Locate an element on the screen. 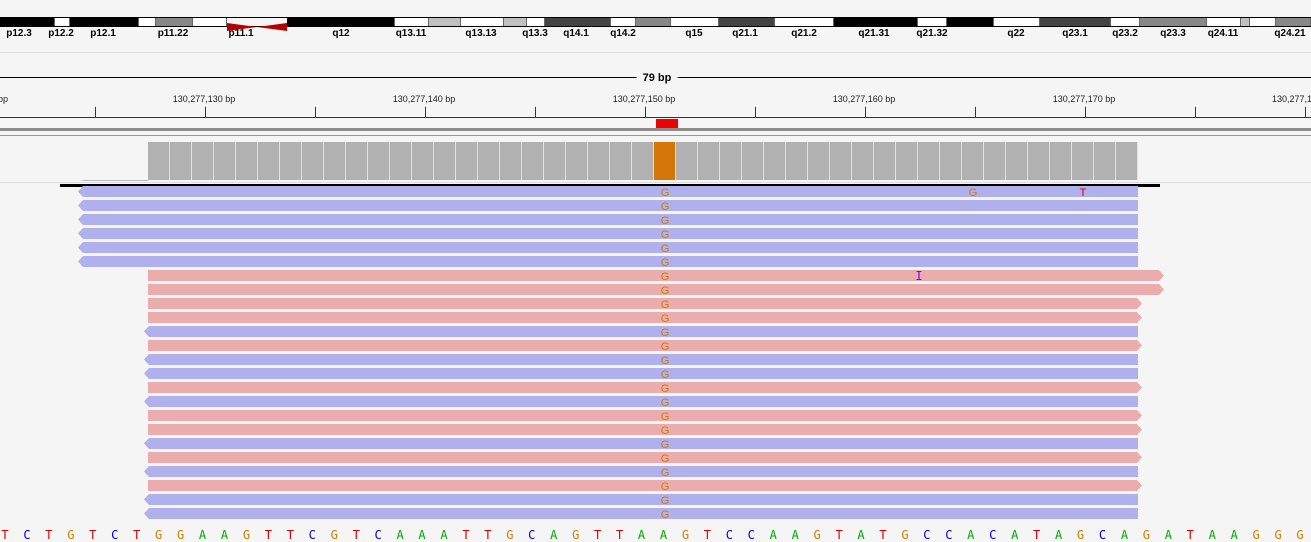 This screenshot has width=1311, height=542. region-of-interest-marker is located at coordinates (667, 123).